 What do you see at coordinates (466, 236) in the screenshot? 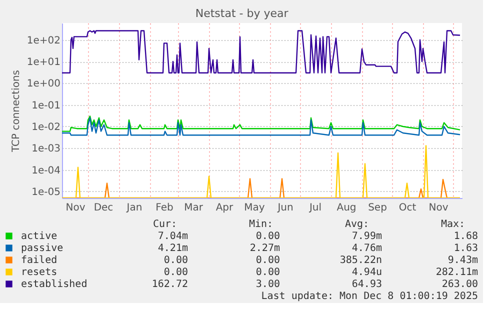
I see `text: 1.68` at bounding box center [466, 236].